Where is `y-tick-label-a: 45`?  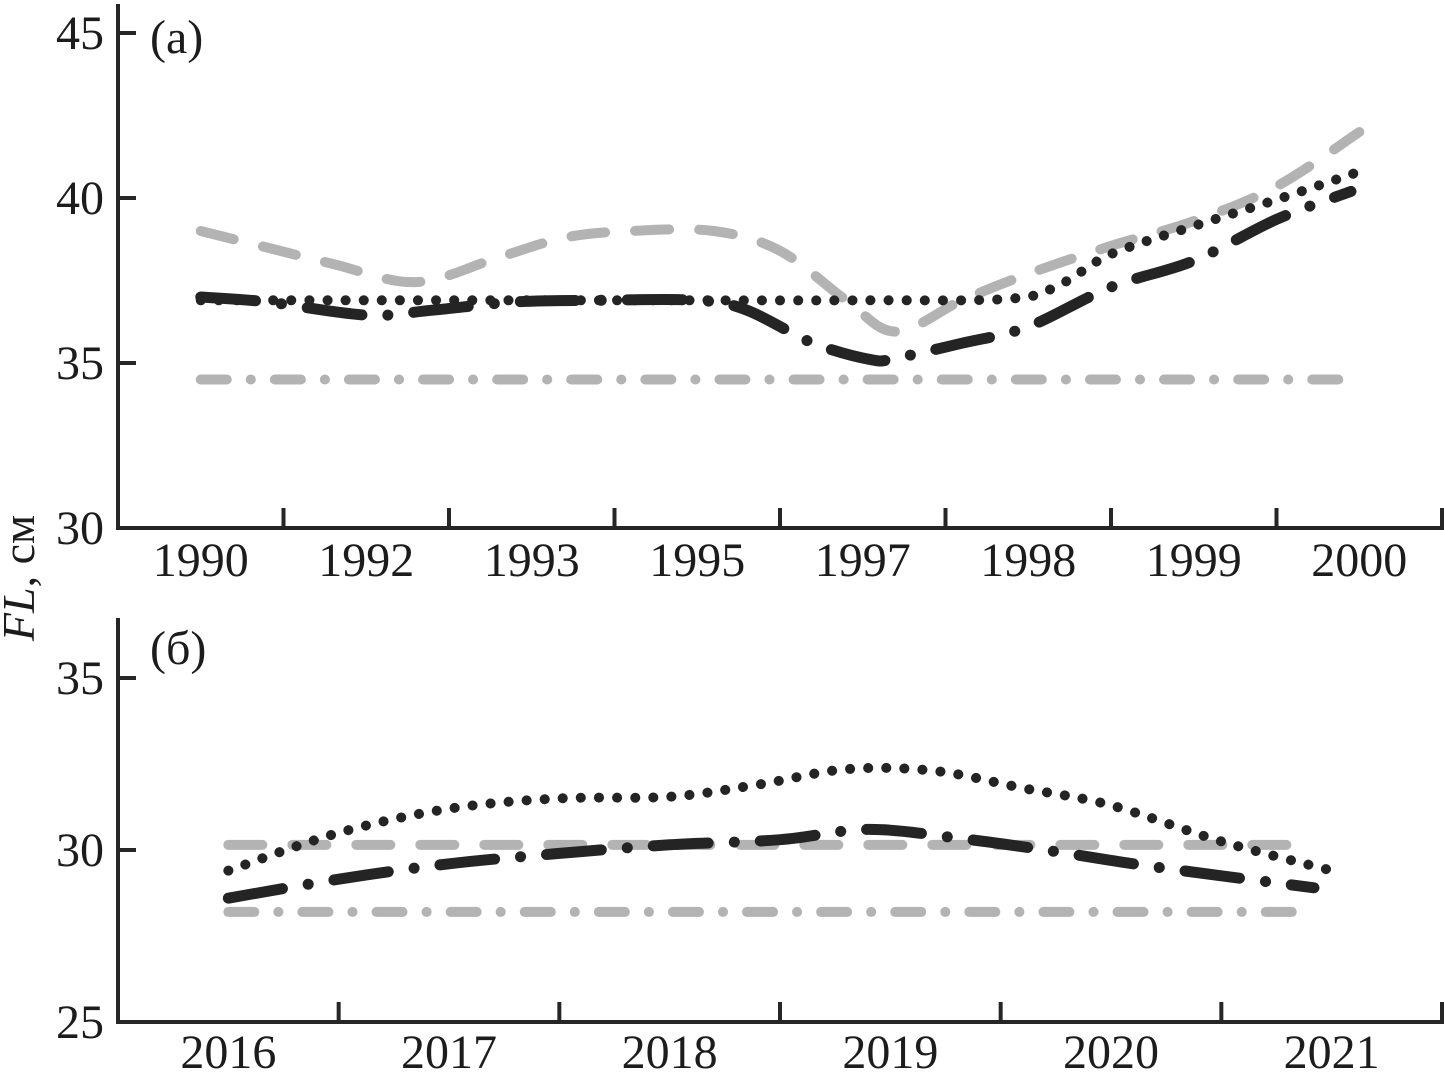 y-tick-label-a: 45 is located at coordinates (80, 33).